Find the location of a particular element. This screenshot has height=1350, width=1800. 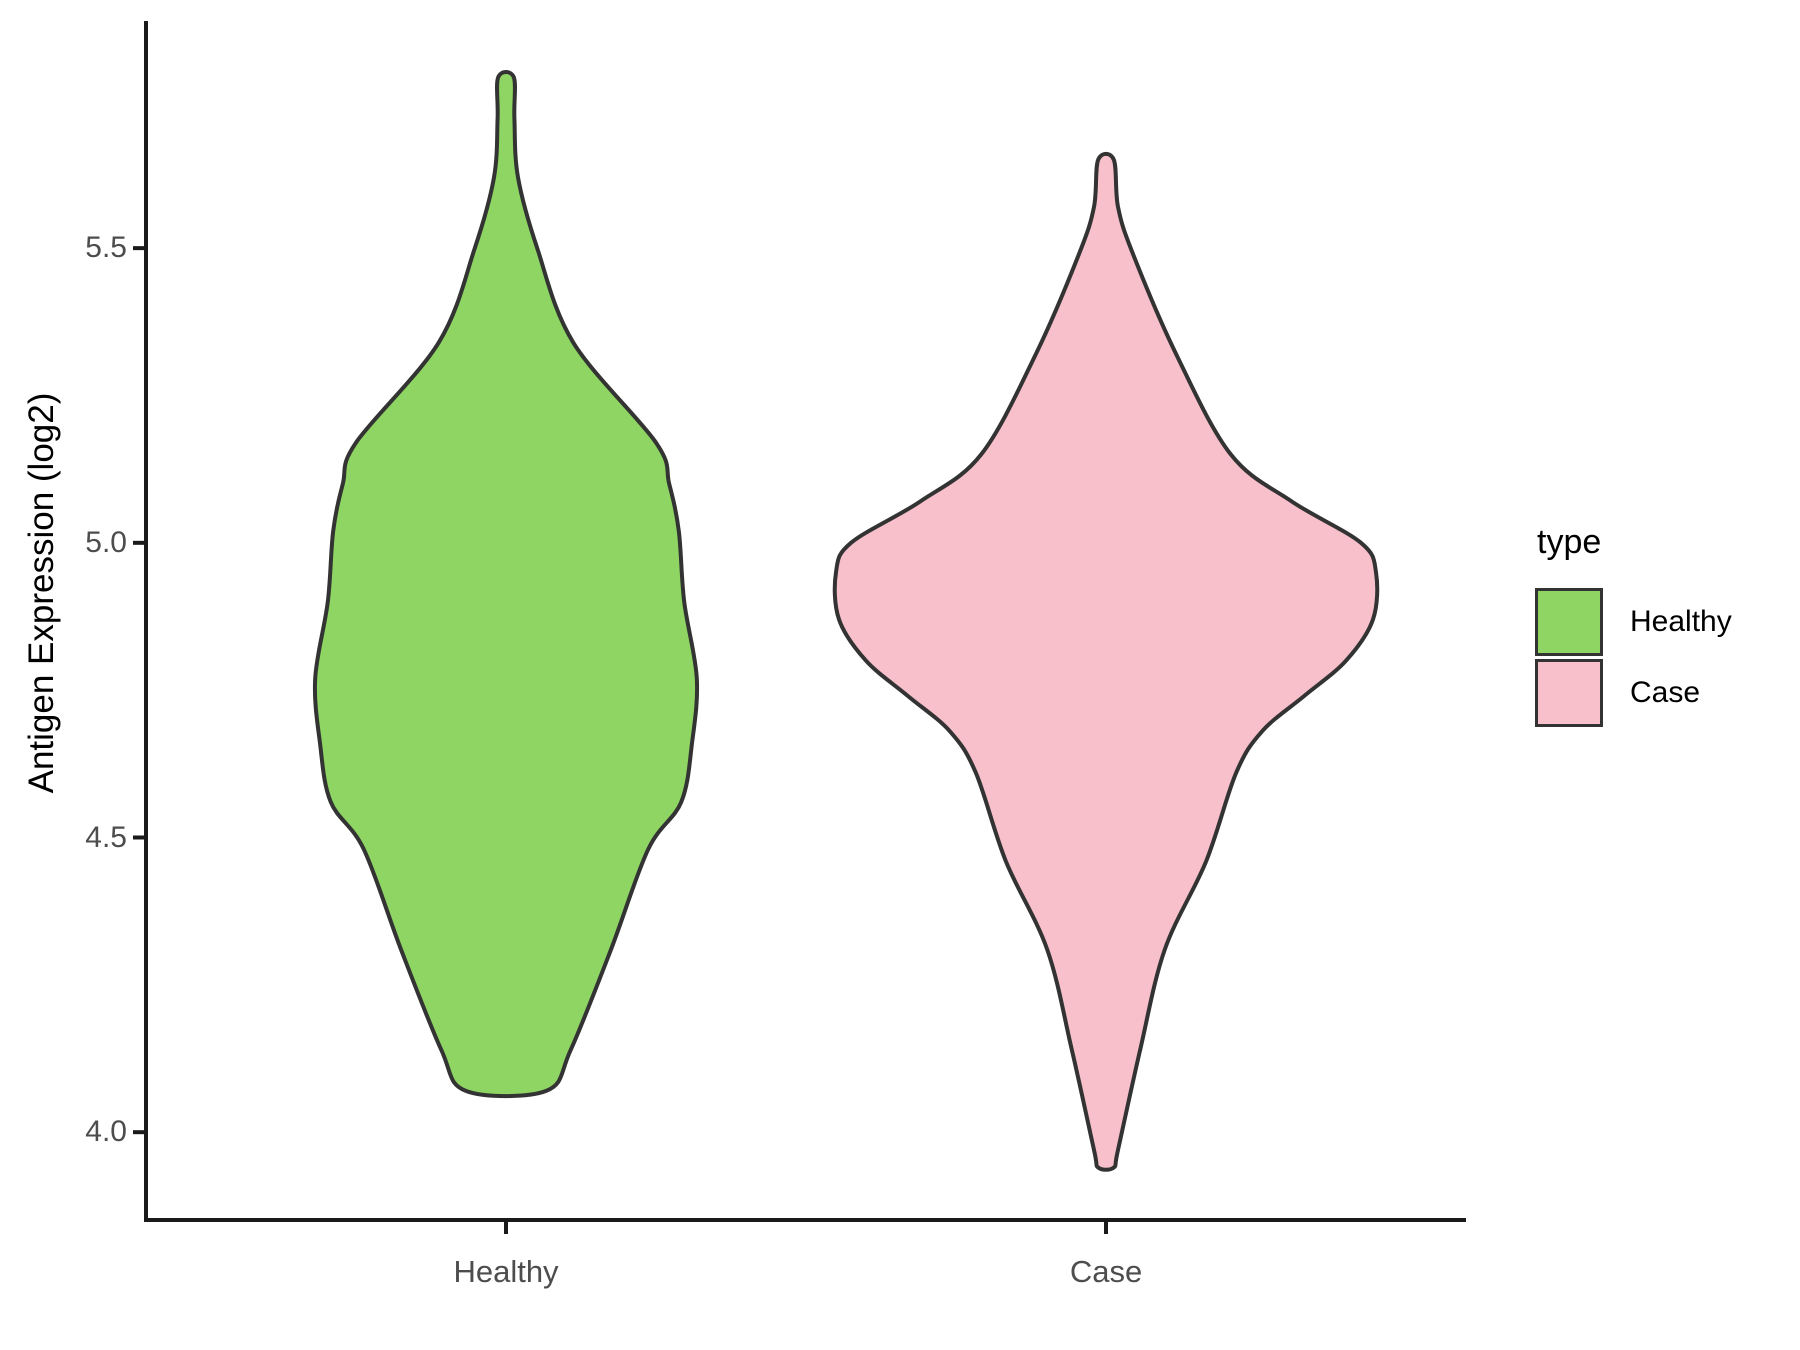

legend-title: type is located at coordinates (1569, 542).